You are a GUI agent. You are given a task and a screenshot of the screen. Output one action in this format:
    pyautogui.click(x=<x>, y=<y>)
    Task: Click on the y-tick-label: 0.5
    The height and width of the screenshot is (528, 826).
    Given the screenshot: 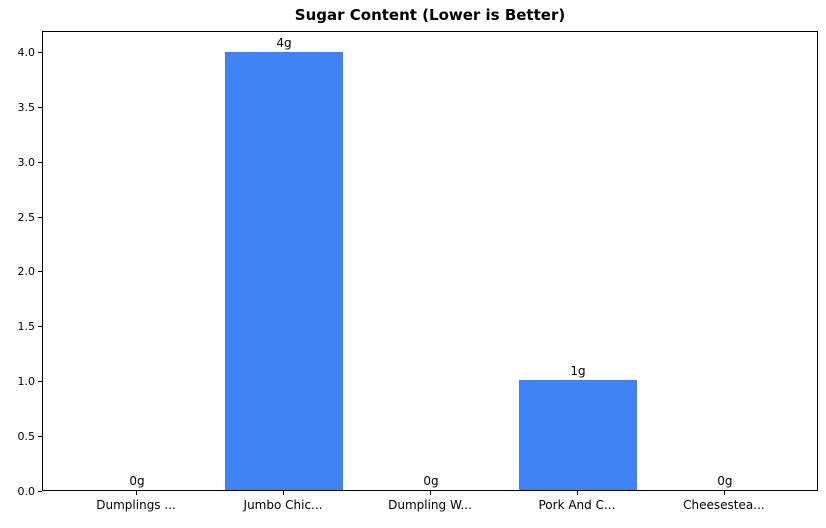 What is the action you would take?
    pyautogui.click(x=26, y=436)
    